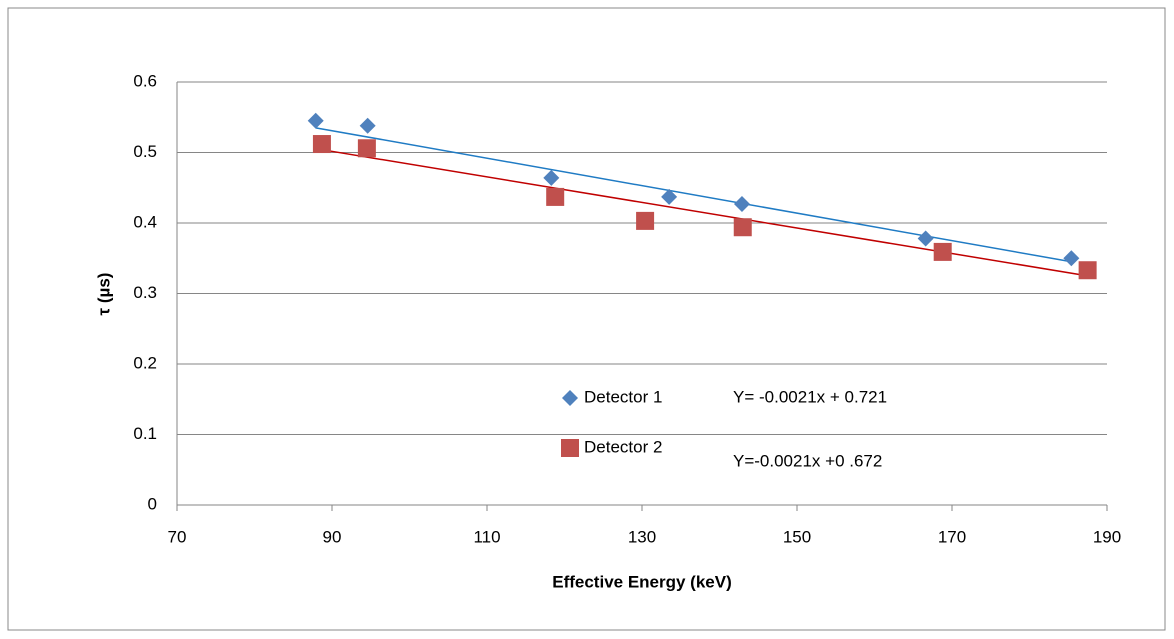  What do you see at coordinates (1107, 536) in the screenshot?
I see `x-tick-label: 190` at bounding box center [1107, 536].